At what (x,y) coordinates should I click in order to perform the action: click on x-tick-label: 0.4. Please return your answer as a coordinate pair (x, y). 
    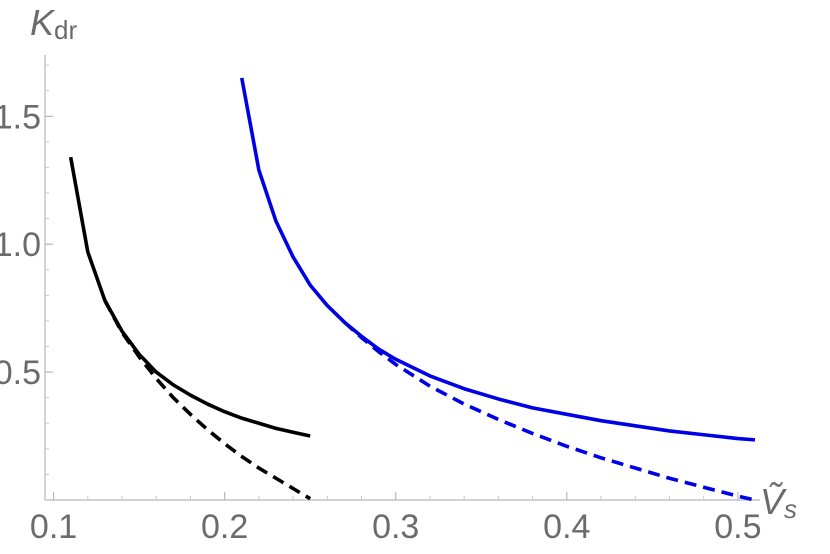
    Looking at the image, I should click on (566, 527).